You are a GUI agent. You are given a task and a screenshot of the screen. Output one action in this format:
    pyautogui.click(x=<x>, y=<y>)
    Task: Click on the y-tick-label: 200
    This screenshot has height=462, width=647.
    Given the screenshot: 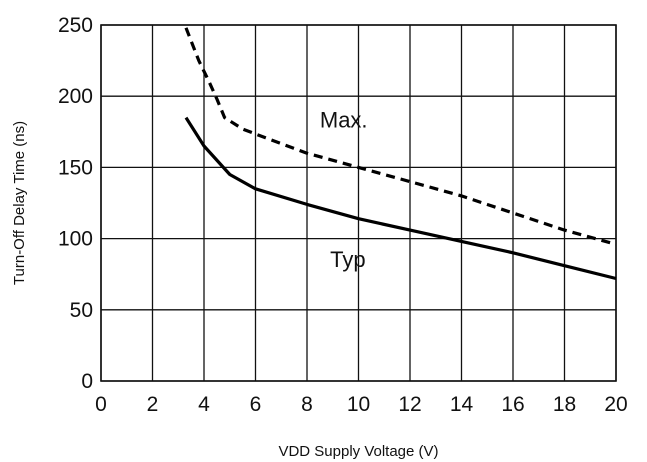 What is the action you would take?
    pyautogui.click(x=75, y=96)
    